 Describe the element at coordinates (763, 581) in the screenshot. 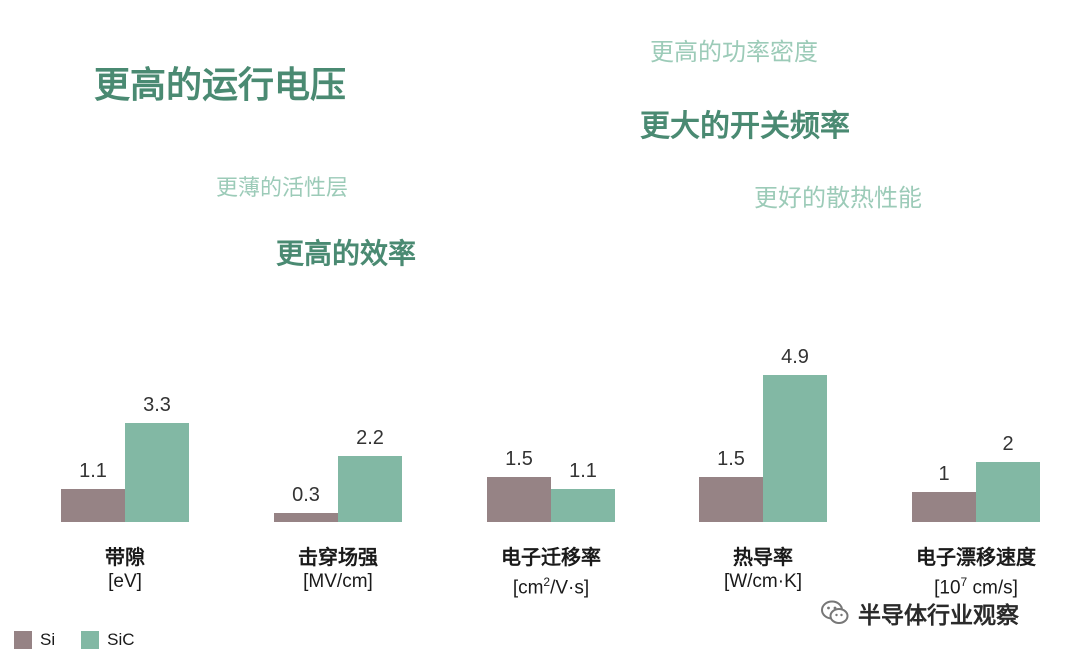

I see `category-unit-3: [W/cm·K]` at that location.